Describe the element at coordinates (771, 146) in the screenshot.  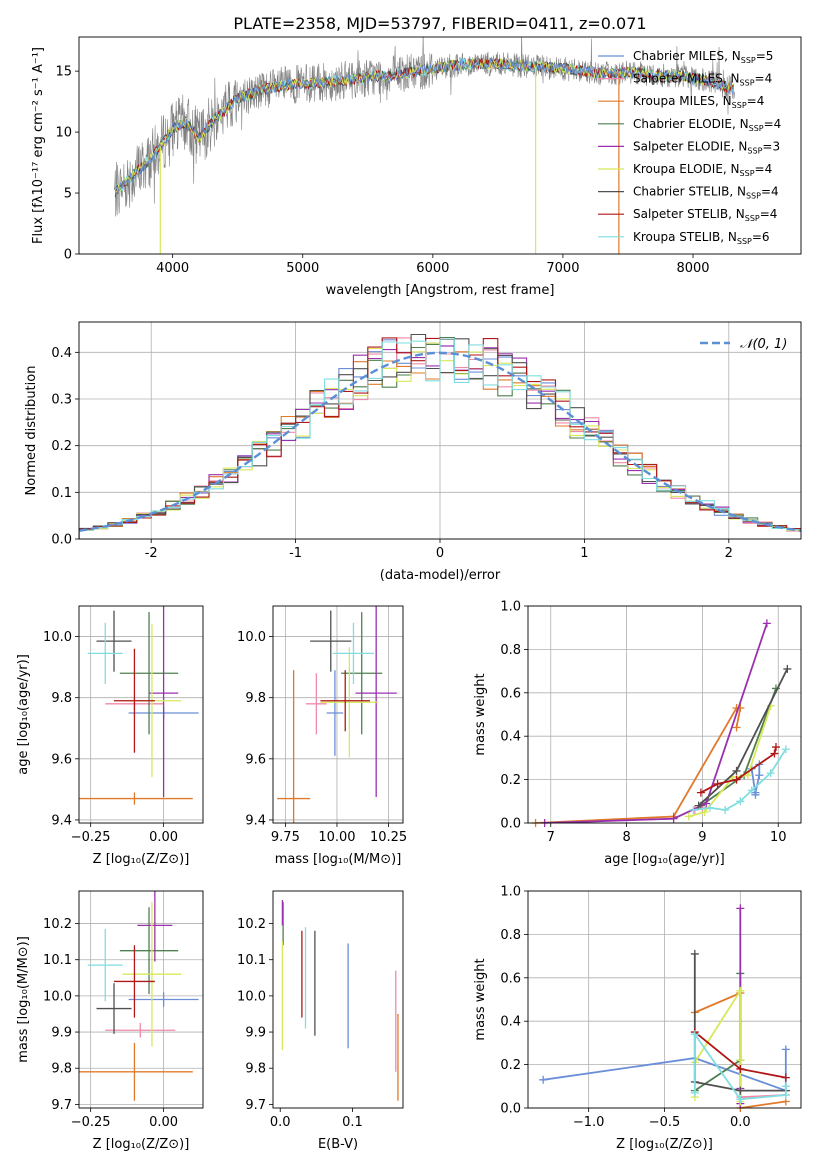
I see `legend-count: =3` at that location.